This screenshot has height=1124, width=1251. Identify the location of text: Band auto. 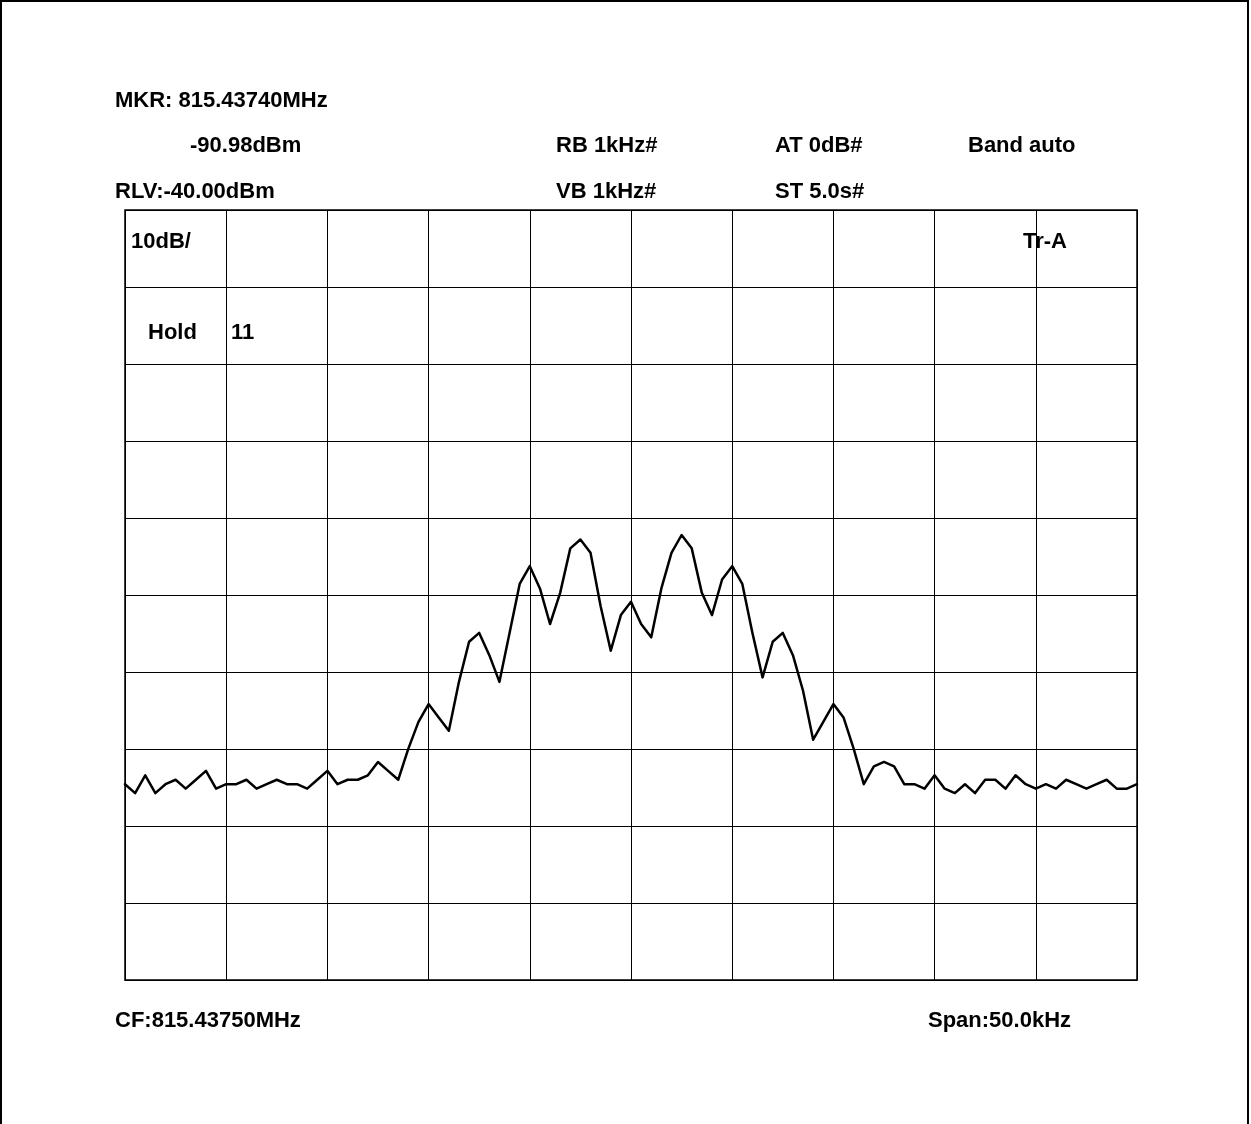
(1022, 144).